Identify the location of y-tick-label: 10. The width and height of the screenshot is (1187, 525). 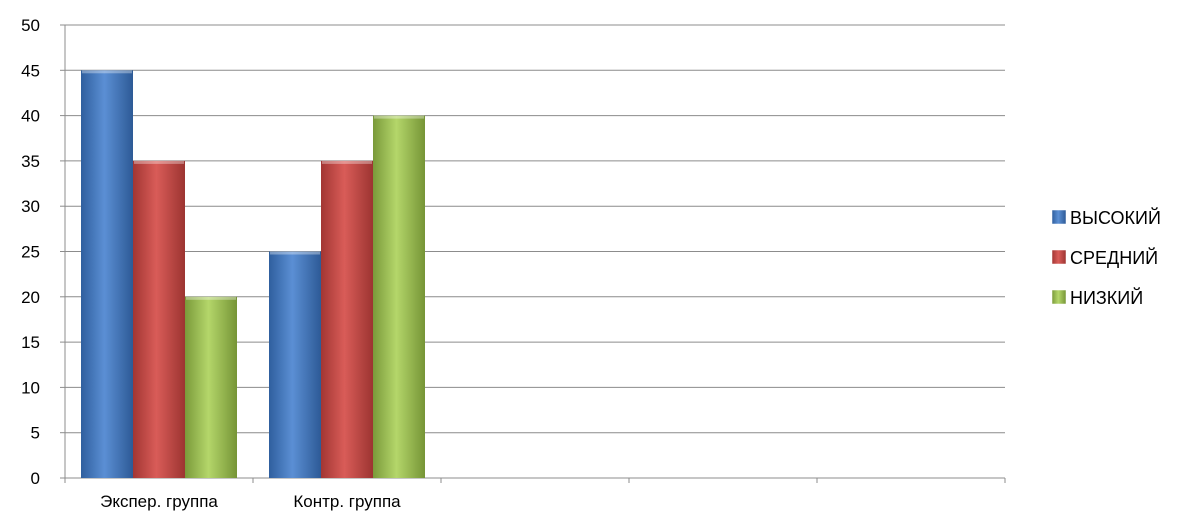
(30, 387).